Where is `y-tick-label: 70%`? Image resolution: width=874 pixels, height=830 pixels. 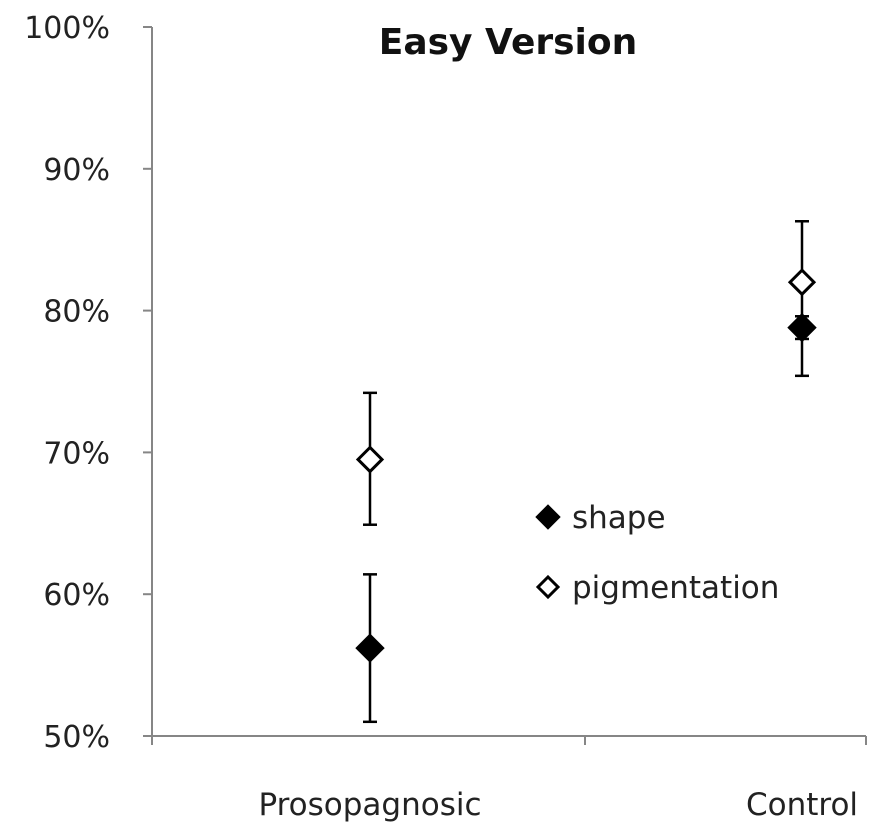
y-tick-label: 70% is located at coordinates (76, 453).